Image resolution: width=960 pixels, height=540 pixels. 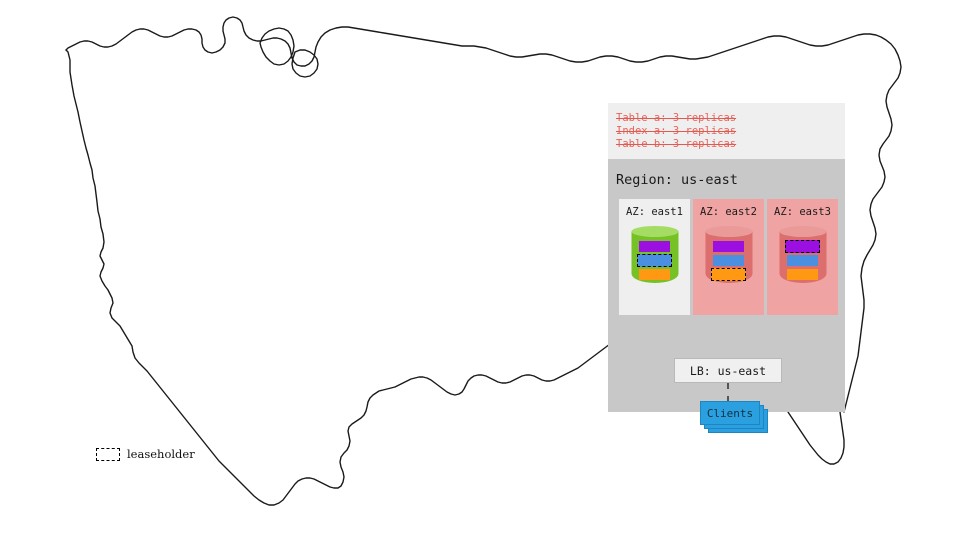 I want to click on leaseholder-legend: leaseholder, so click(x=145, y=454).